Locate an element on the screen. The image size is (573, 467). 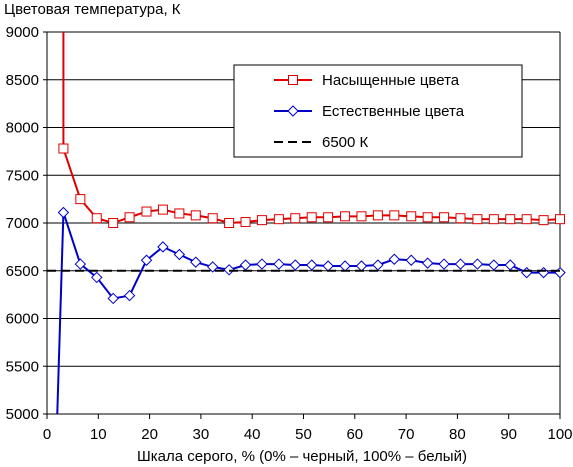
x-tick-label-90: 90 is located at coordinates (508, 434).